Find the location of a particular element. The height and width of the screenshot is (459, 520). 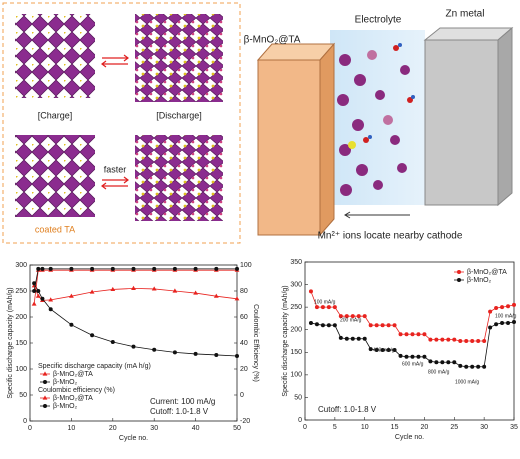

y-tick-label: 150 is located at coordinates (21, 343).